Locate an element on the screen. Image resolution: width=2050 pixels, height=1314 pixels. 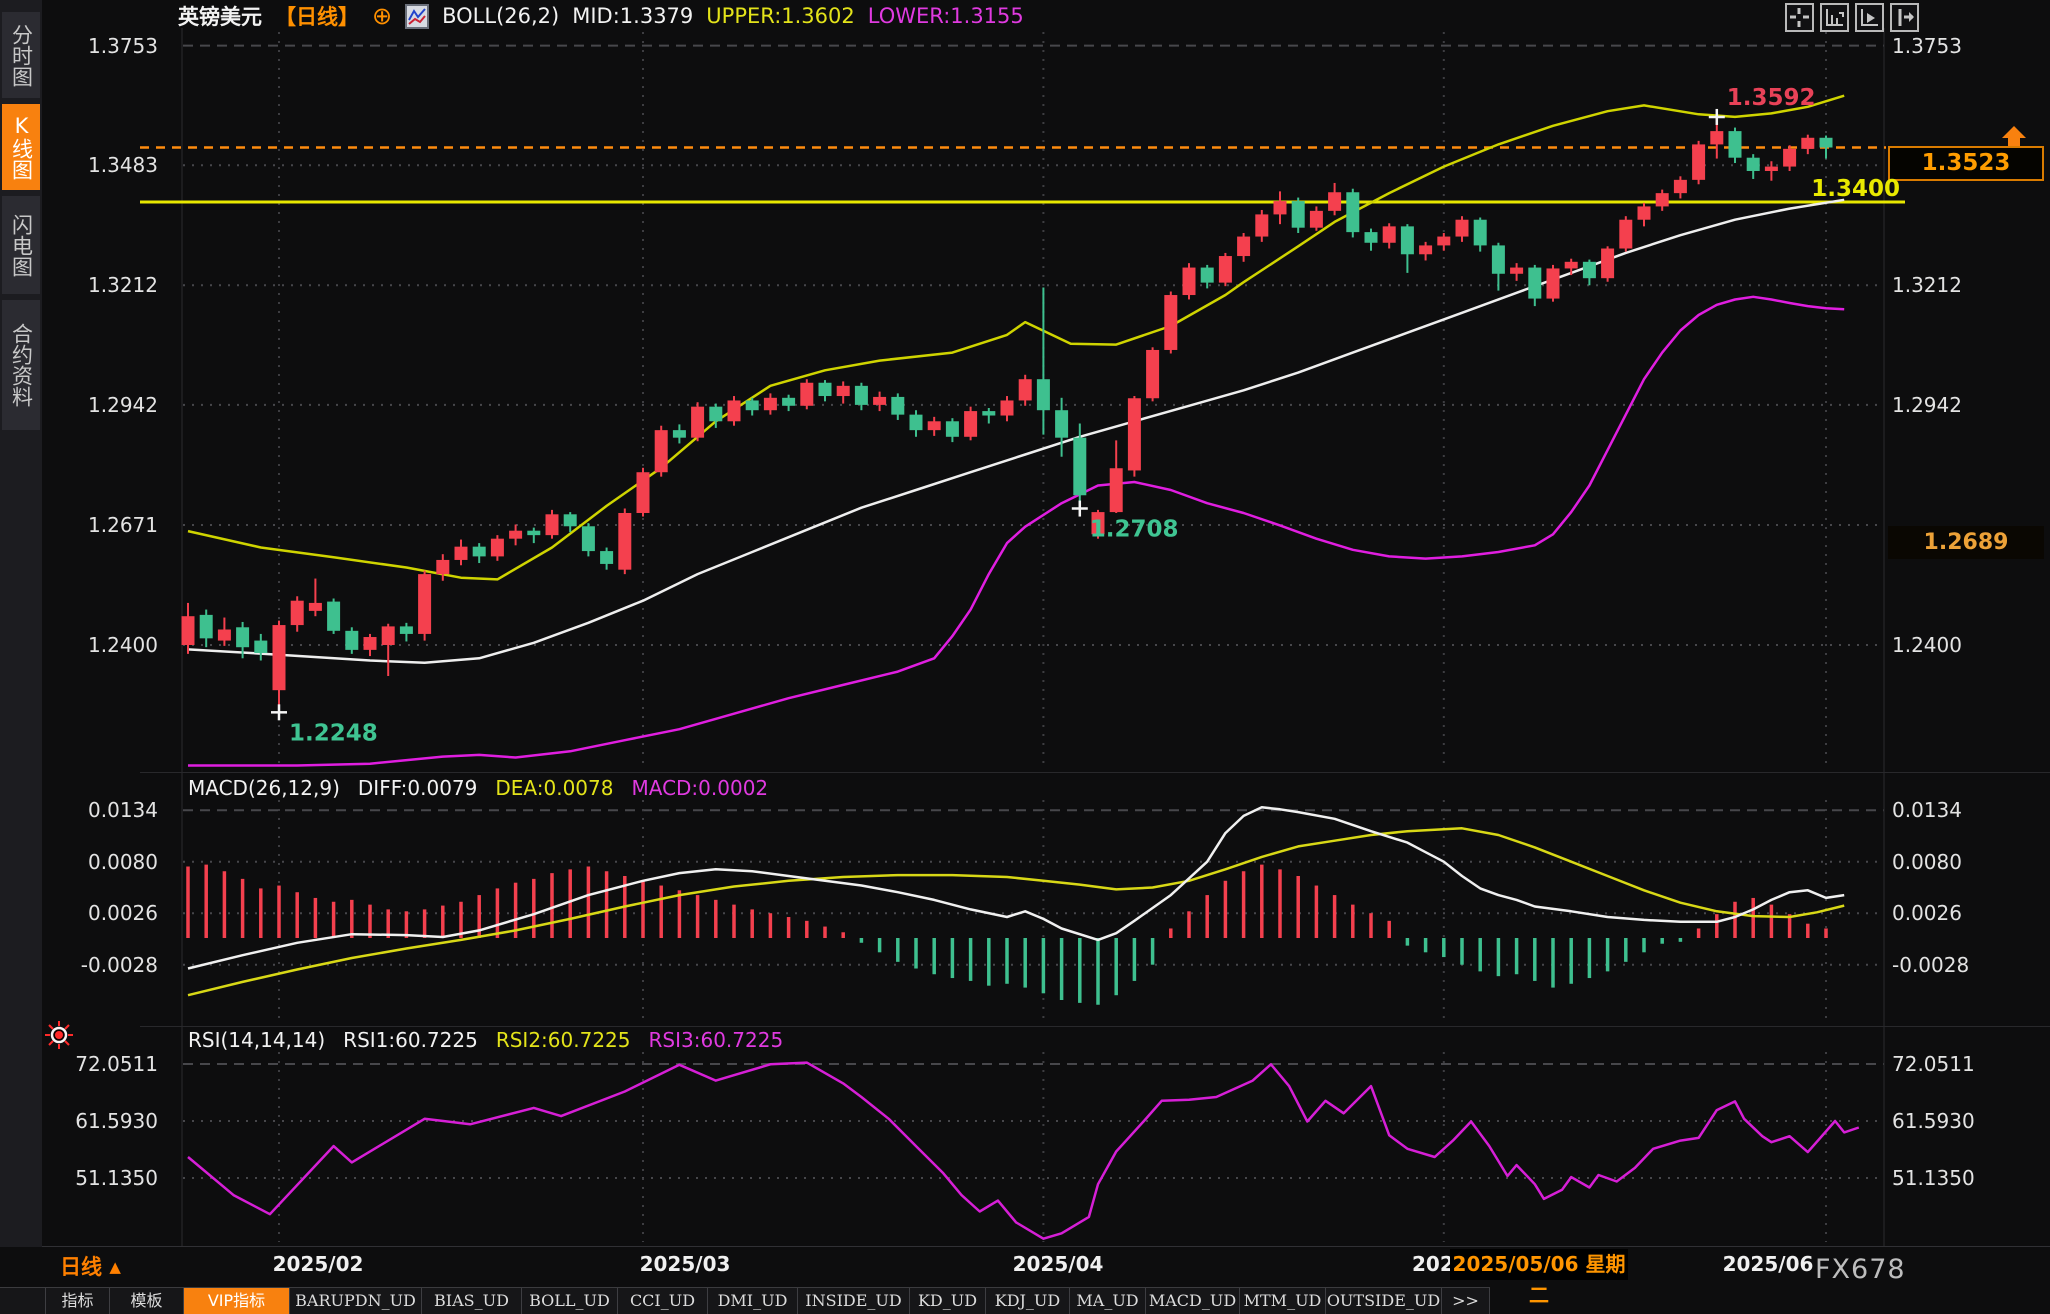
y-axis-tick: 1.2671 is located at coordinates (123, 524).